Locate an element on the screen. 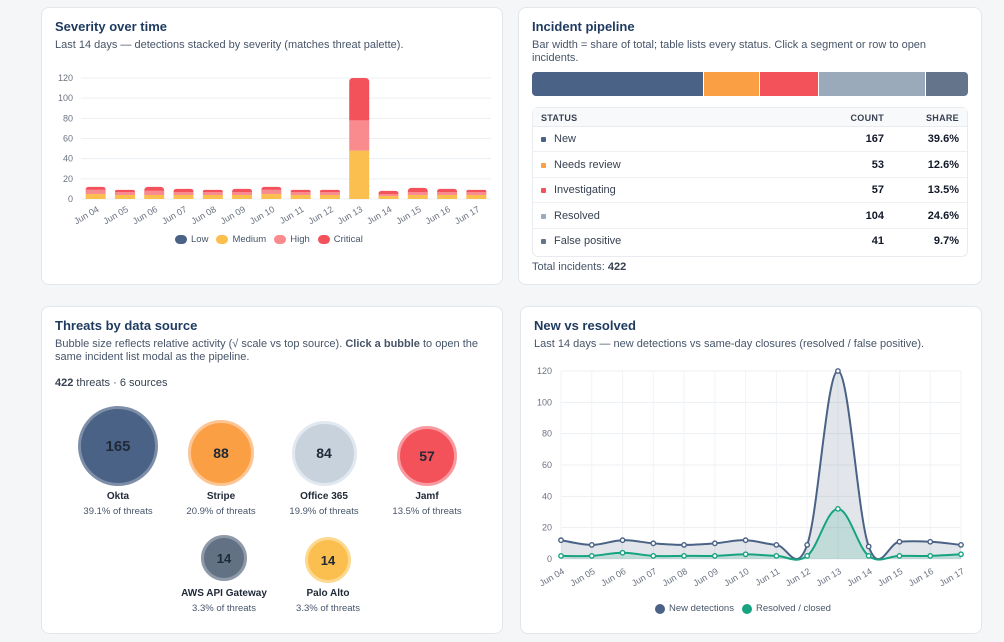 This screenshot has width=1004, height=642. legend-item-critical: Critical is located at coordinates (340, 239).